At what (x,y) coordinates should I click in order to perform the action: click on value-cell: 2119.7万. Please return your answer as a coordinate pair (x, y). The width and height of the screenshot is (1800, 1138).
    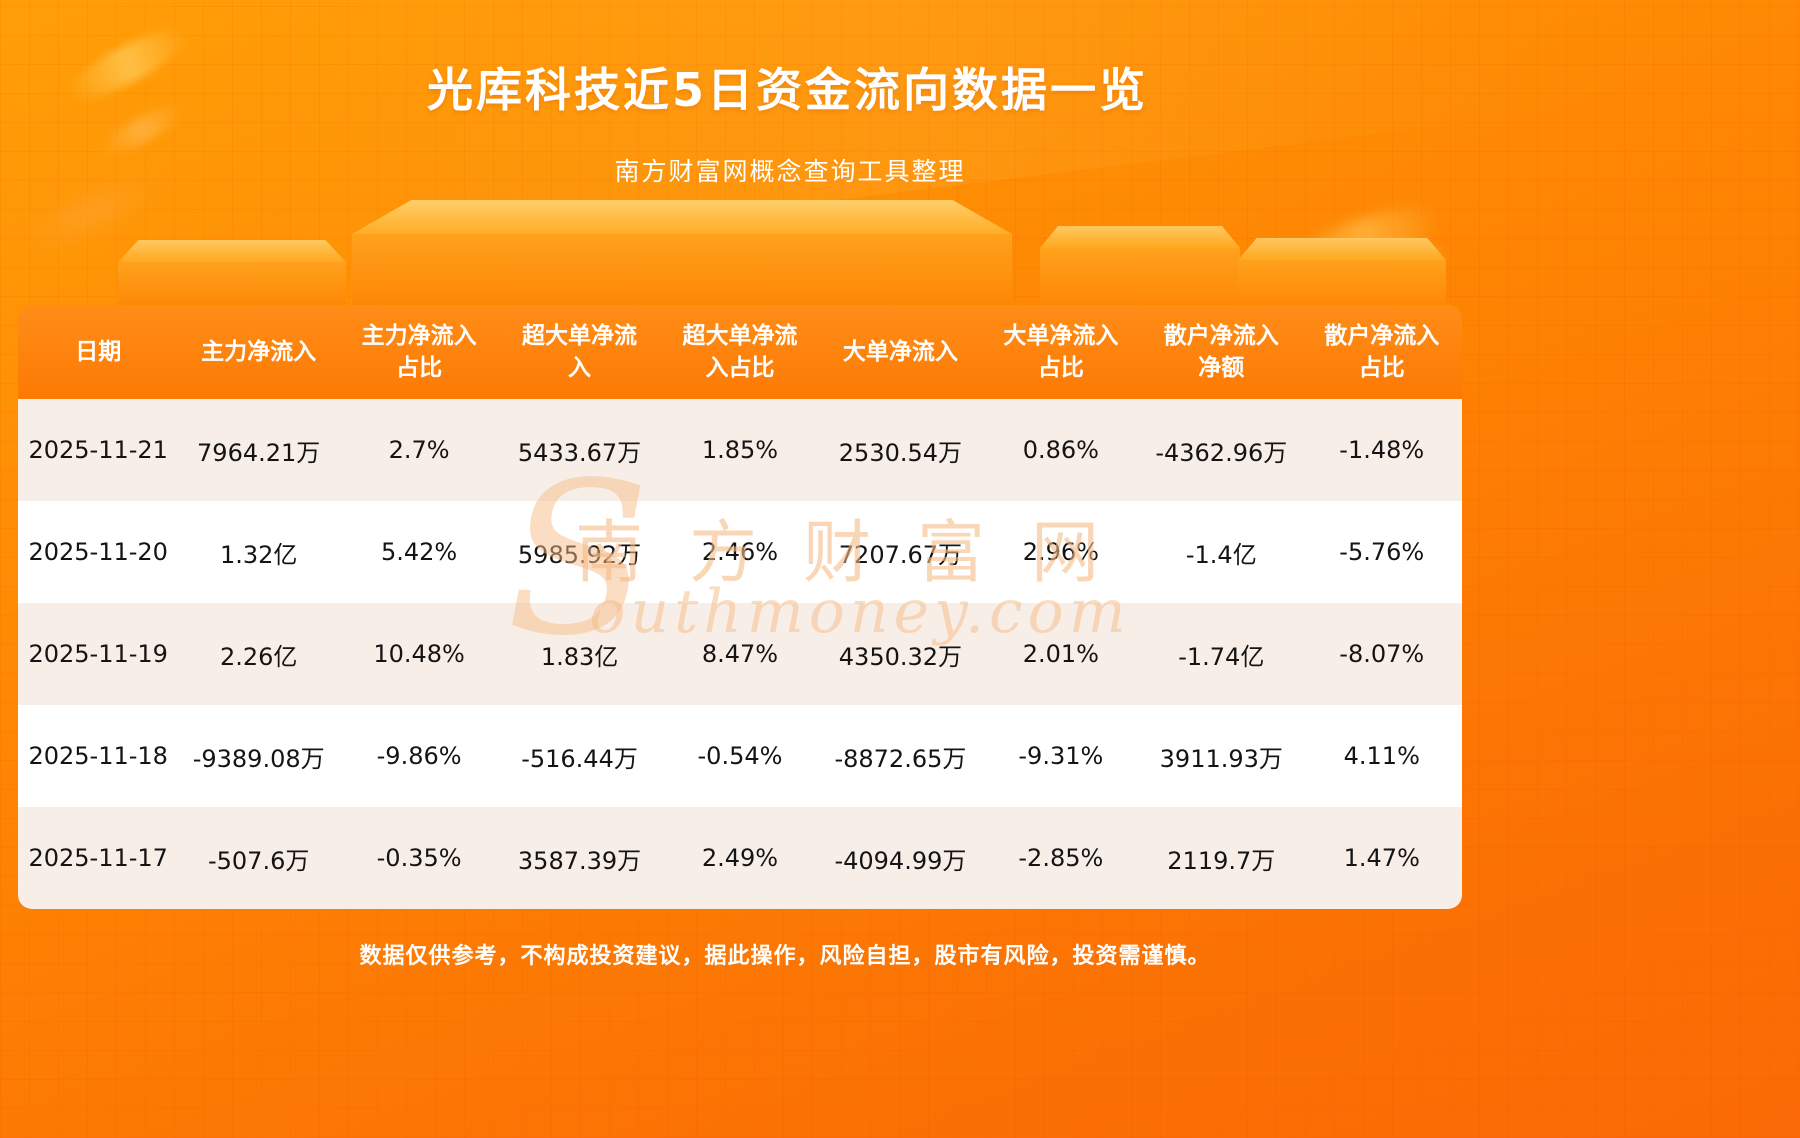
    Looking at the image, I should click on (1221, 858).